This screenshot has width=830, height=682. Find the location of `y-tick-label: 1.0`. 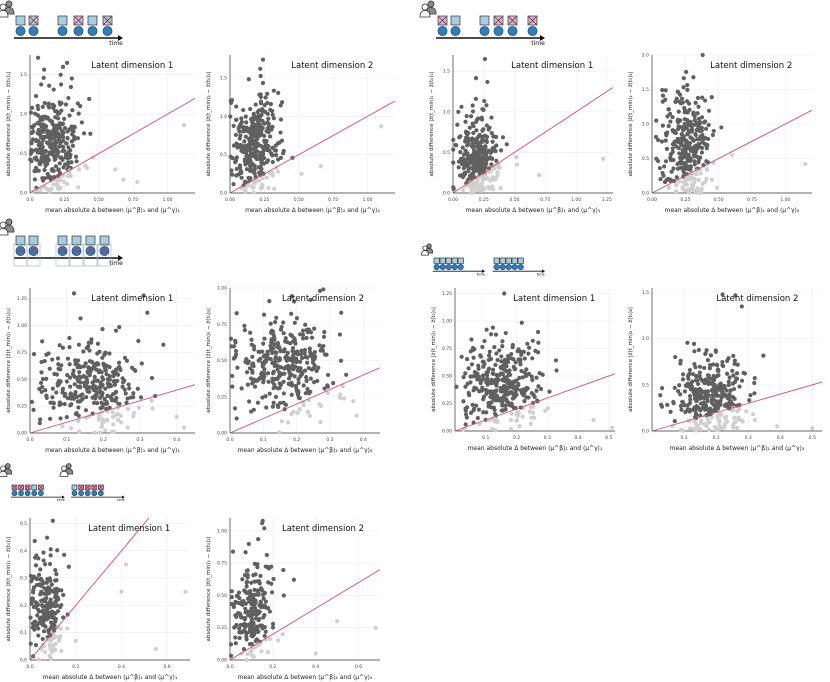

y-tick-label: 1.0 is located at coordinates (223, 117).